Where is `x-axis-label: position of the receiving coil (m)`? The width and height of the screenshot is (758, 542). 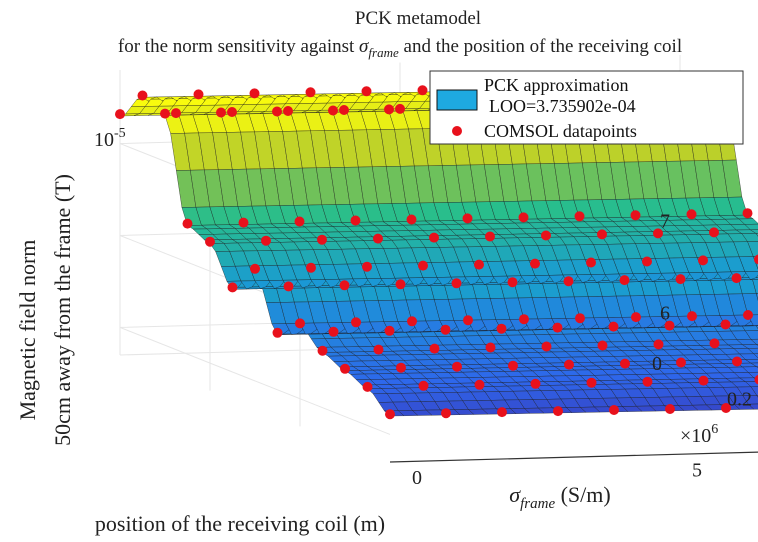 x-axis-label: position of the receiving coil (m) is located at coordinates (240, 523).